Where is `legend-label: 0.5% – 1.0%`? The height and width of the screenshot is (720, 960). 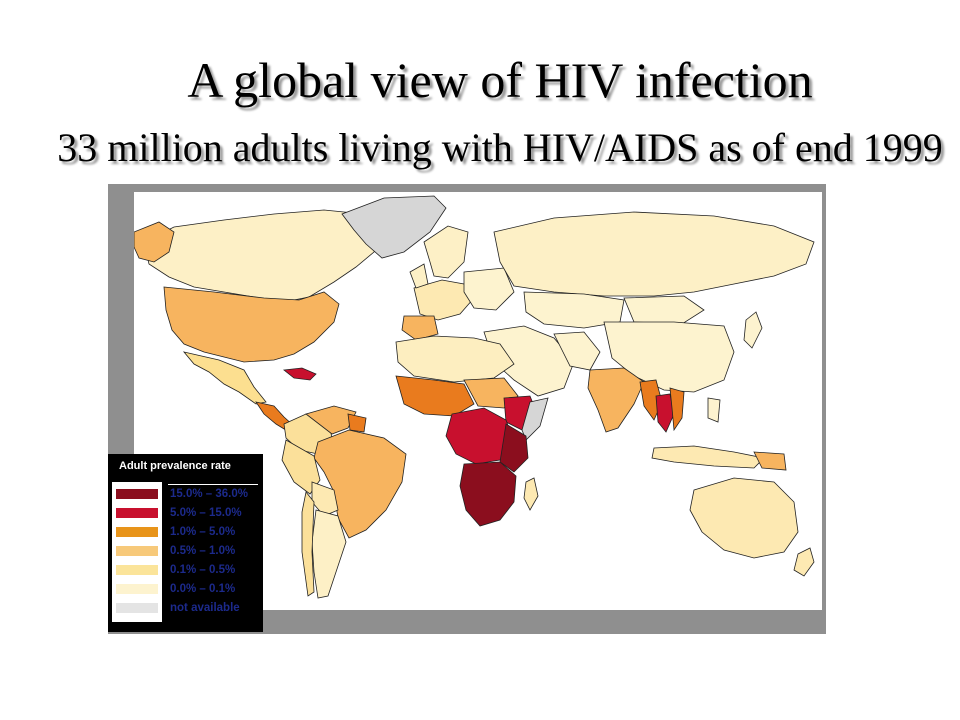
legend-label: 0.5% – 1.0% is located at coordinates (203, 551).